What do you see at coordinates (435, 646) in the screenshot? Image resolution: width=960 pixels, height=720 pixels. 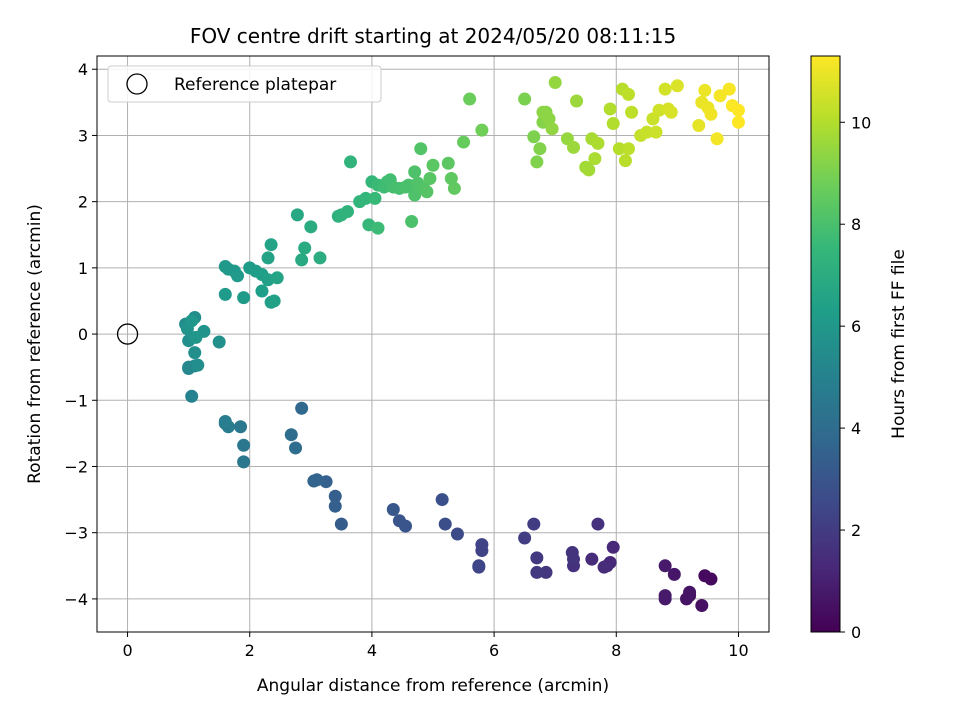 I see `x-axis-ticks: 0 2 4 6 8 10` at bounding box center [435, 646].